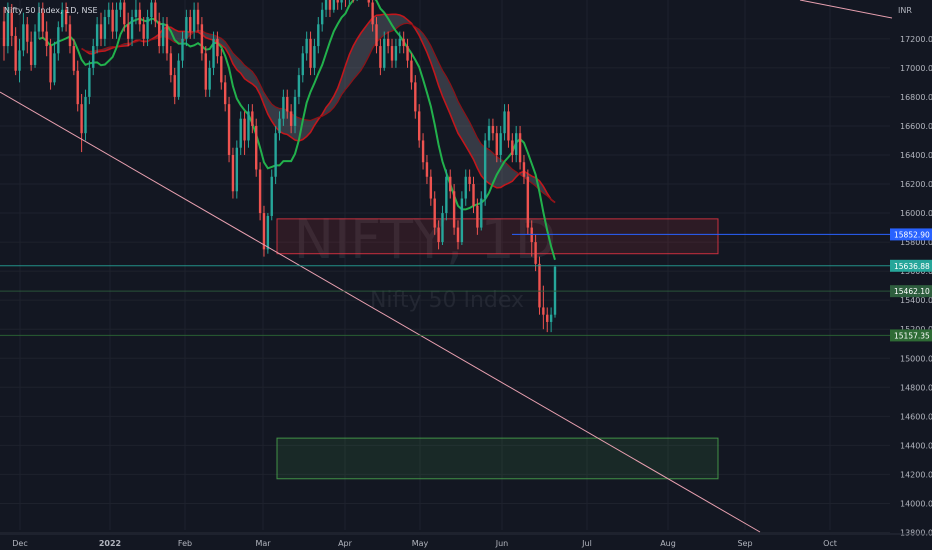  I want to click on time-tick-label: Aug, so click(668, 543).